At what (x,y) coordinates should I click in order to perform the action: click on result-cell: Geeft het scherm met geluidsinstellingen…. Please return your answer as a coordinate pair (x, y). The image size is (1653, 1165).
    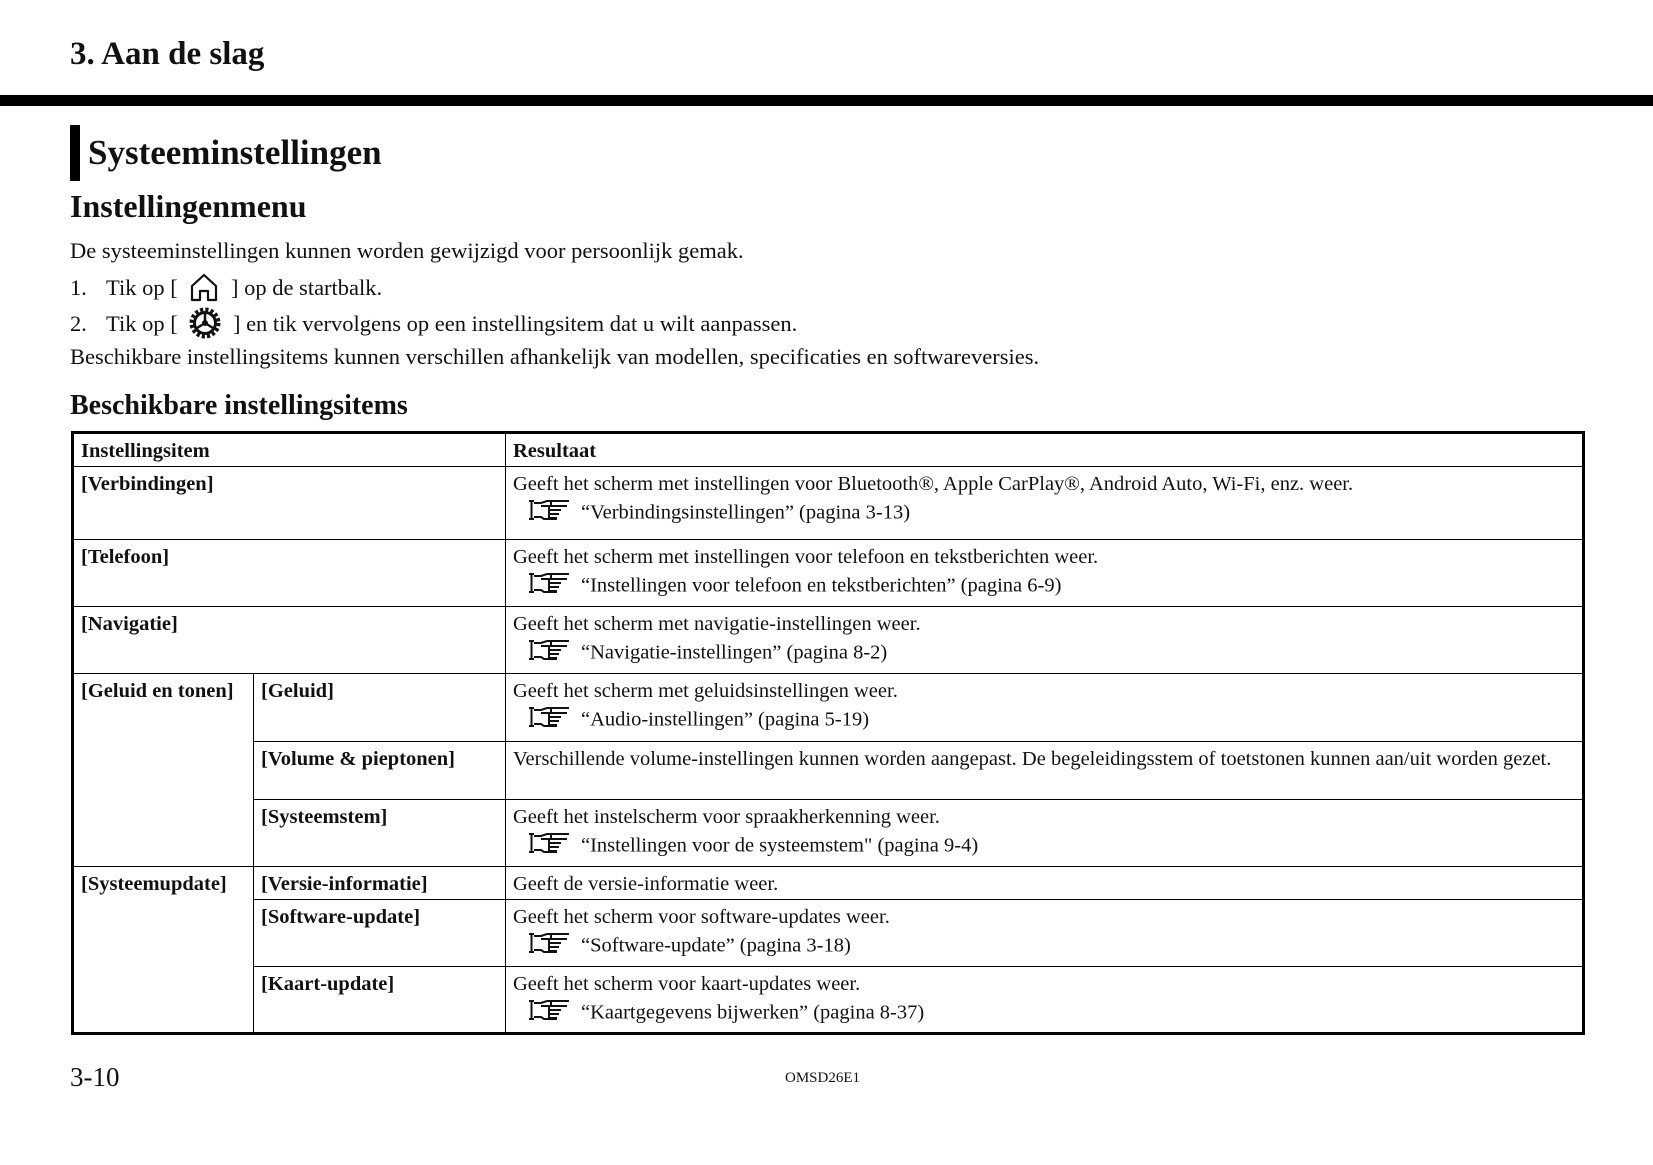
    Looking at the image, I should click on (1044, 707).